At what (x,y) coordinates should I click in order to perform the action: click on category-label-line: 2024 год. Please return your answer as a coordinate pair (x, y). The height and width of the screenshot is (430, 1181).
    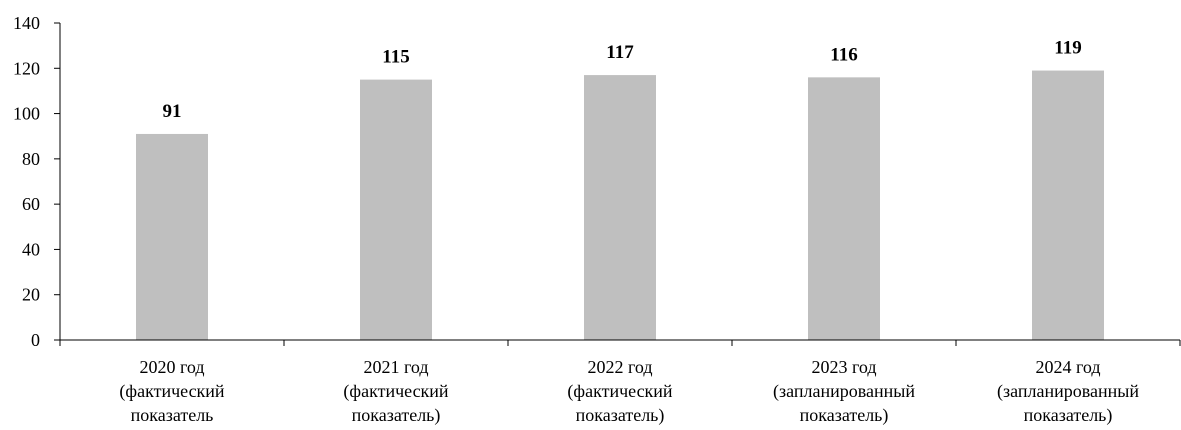
    Looking at the image, I should click on (1067, 367).